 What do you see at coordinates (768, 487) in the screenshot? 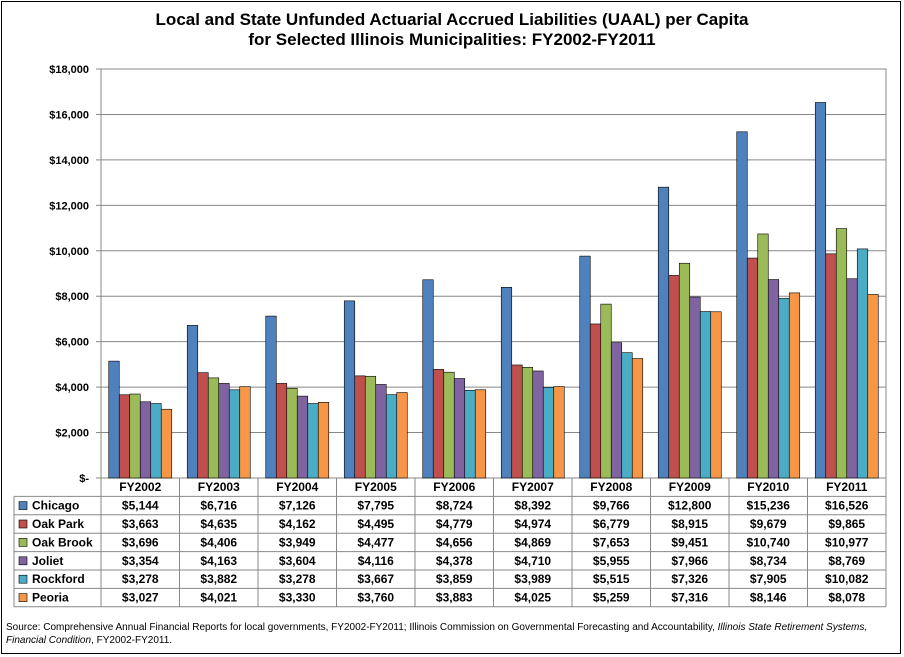
I see `x-tick-label: FY2010` at bounding box center [768, 487].